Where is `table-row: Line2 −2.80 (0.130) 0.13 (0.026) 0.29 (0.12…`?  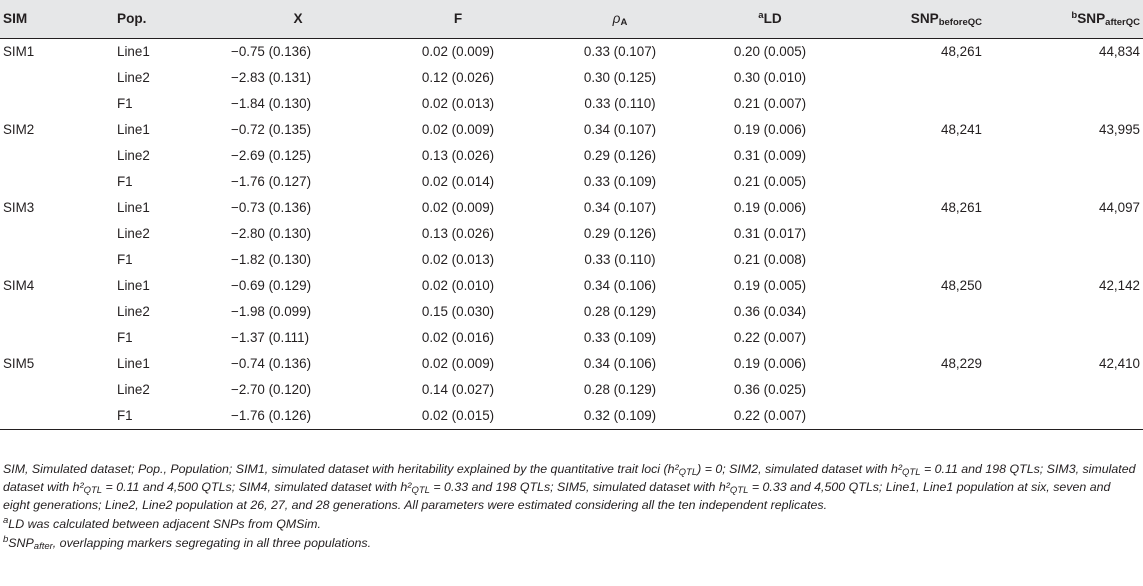
table-row: Line2 −2.80 (0.130) 0.13 (0.026) 0.29 (0.12… is located at coordinates (571, 233).